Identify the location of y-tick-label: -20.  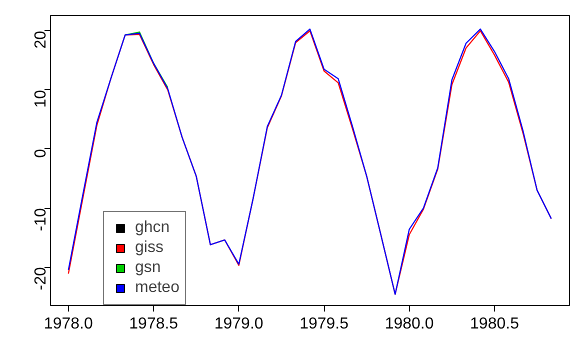
(41, 278).